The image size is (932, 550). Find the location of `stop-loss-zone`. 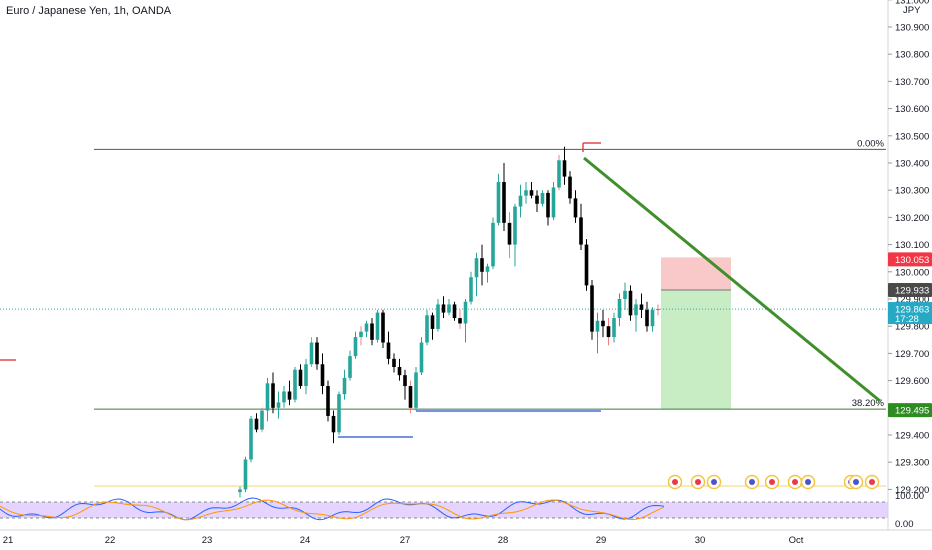

stop-loss-zone is located at coordinates (696, 274).